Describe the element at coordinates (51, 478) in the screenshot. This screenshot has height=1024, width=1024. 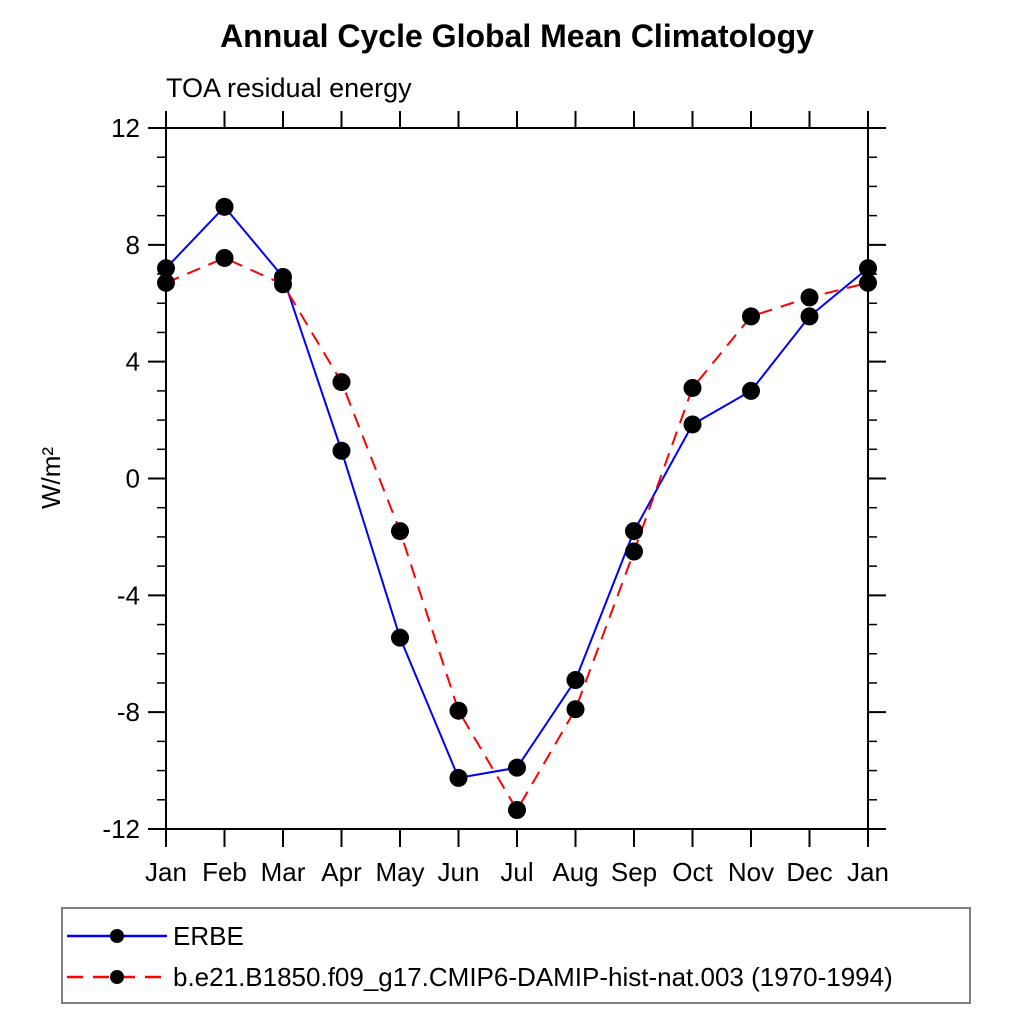
I see `y-axis-label: W/m²` at that location.